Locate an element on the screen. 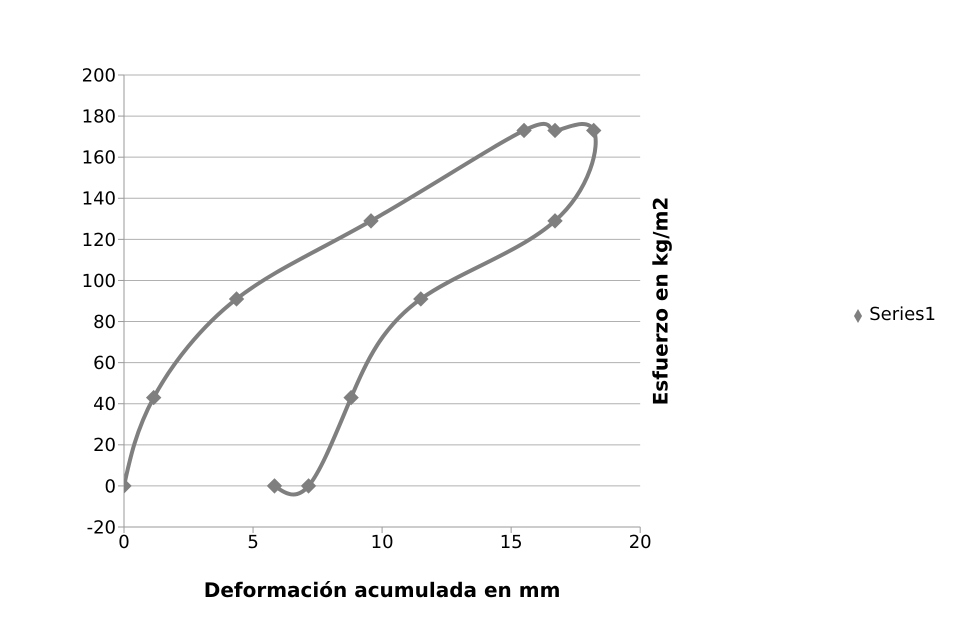  y-axis-title: Esfuerzo en kg/m2 is located at coordinates (660, 301).